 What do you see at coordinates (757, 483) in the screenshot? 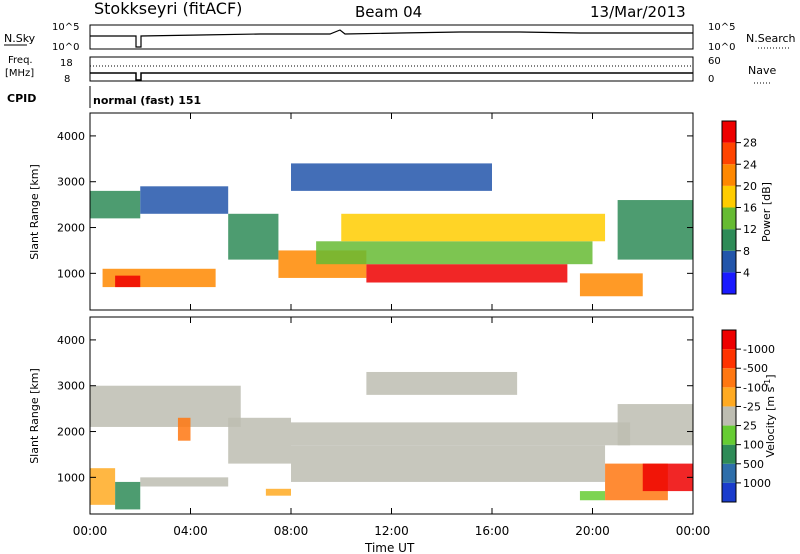
I see `velocity-colorbar-label-0: 1000` at bounding box center [757, 483].